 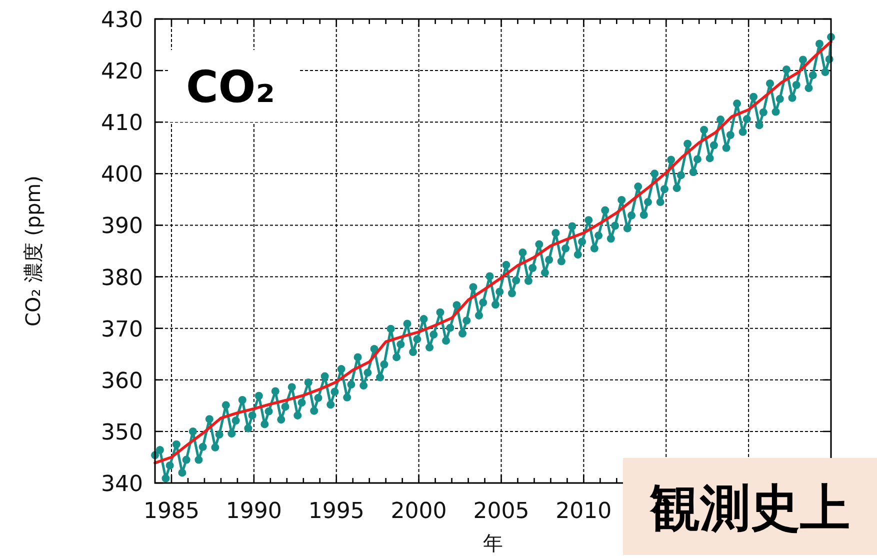 I want to click on x-tick-label: 2005, so click(x=501, y=511).